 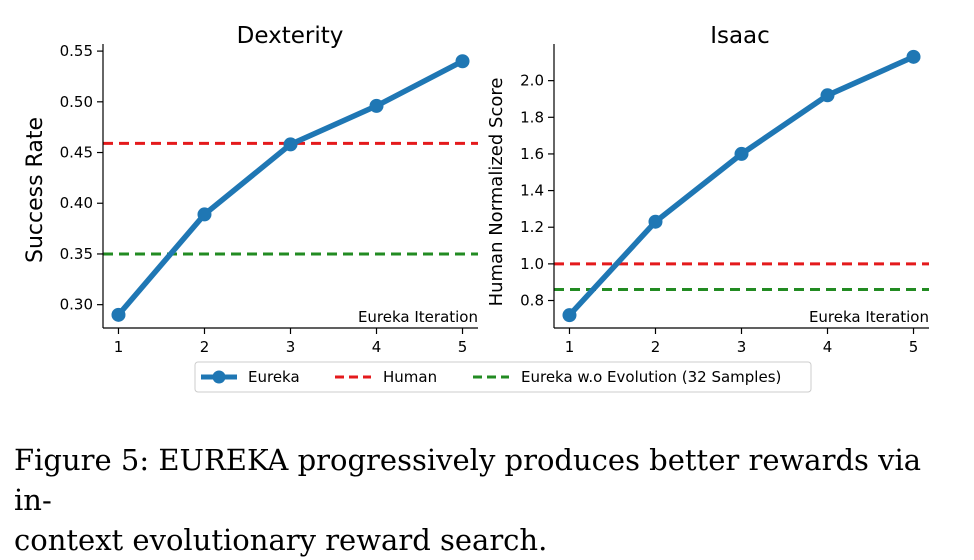 What do you see at coordinates (274, 377) in the screenshot?
I see `legend-eureka-label: Eureka` at bounding box center [274, 377].